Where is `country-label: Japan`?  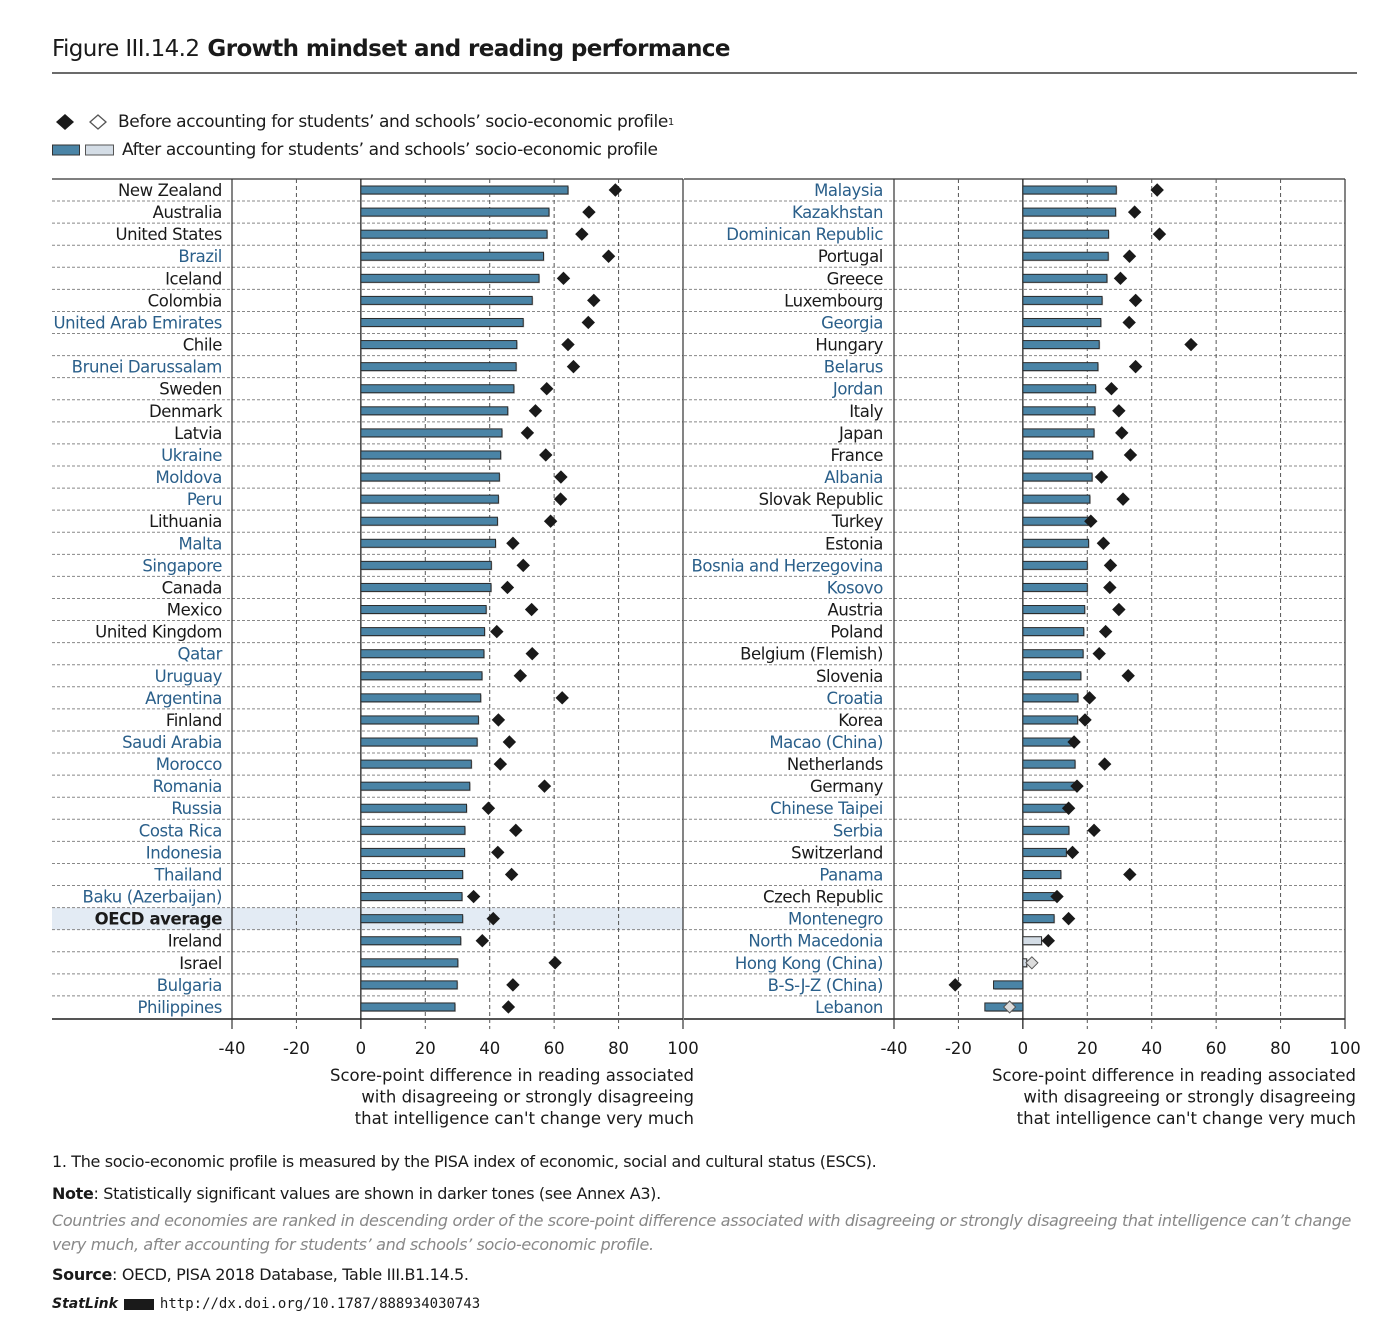 country-label: Japan is located at coordinates (860, 433).